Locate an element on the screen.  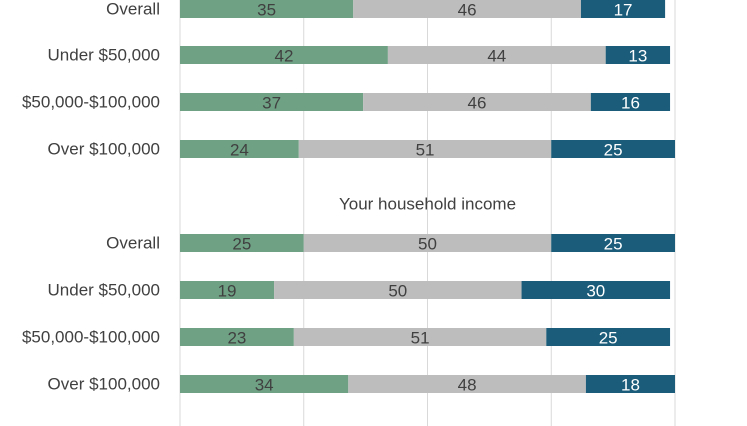
data-label: 34 is located at coordinates (264, 385).